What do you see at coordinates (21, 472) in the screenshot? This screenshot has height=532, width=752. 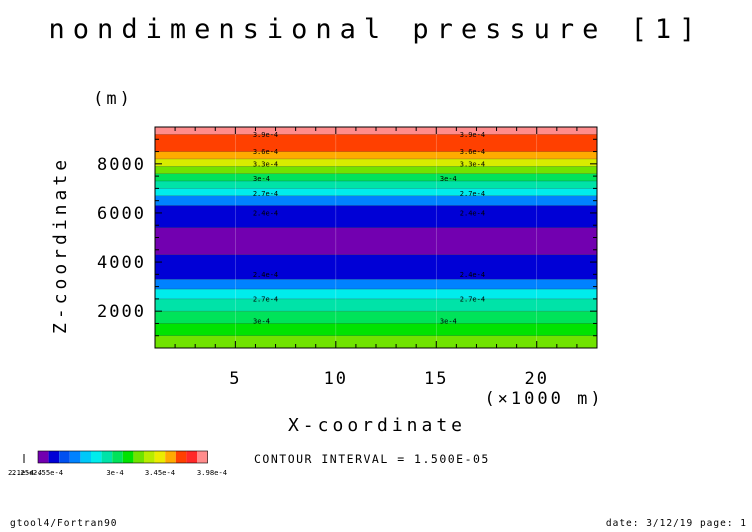 I see `colorbar-label: 2.1e-4` at bounding box center [21, 472].